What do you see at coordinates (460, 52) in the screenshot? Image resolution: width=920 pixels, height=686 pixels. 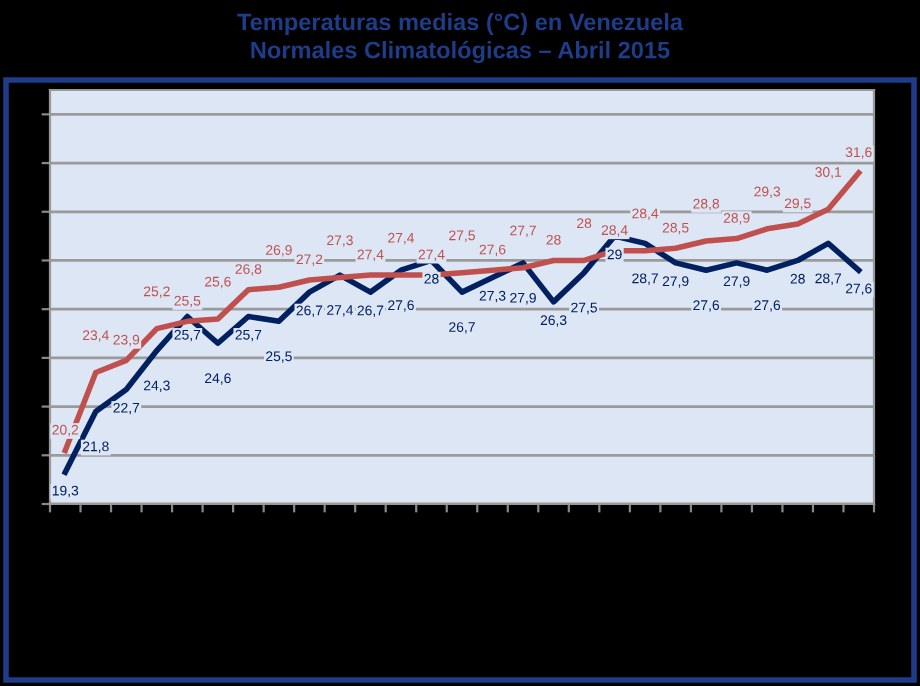 I see `chart-subtitle: Normales Climatológicas – Abril 2015` at bounding box center [460, 52].